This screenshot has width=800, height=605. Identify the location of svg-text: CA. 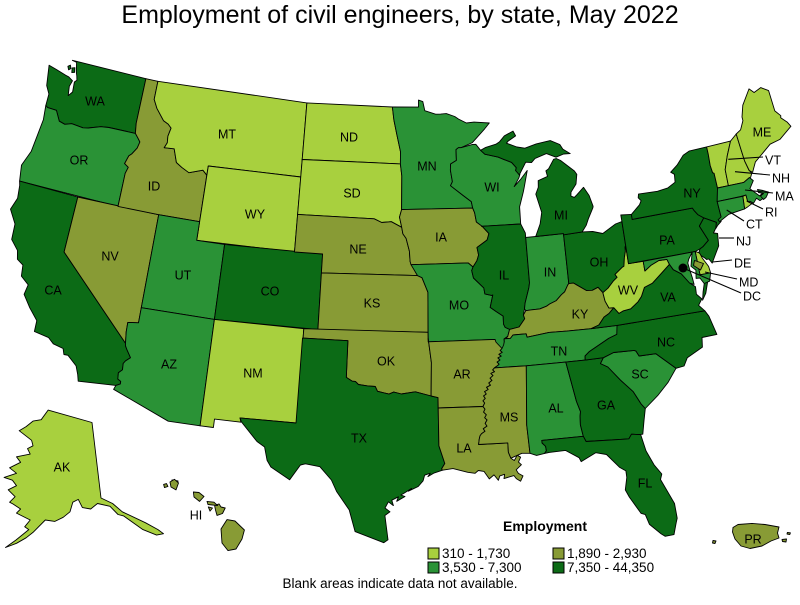
(53, 291).